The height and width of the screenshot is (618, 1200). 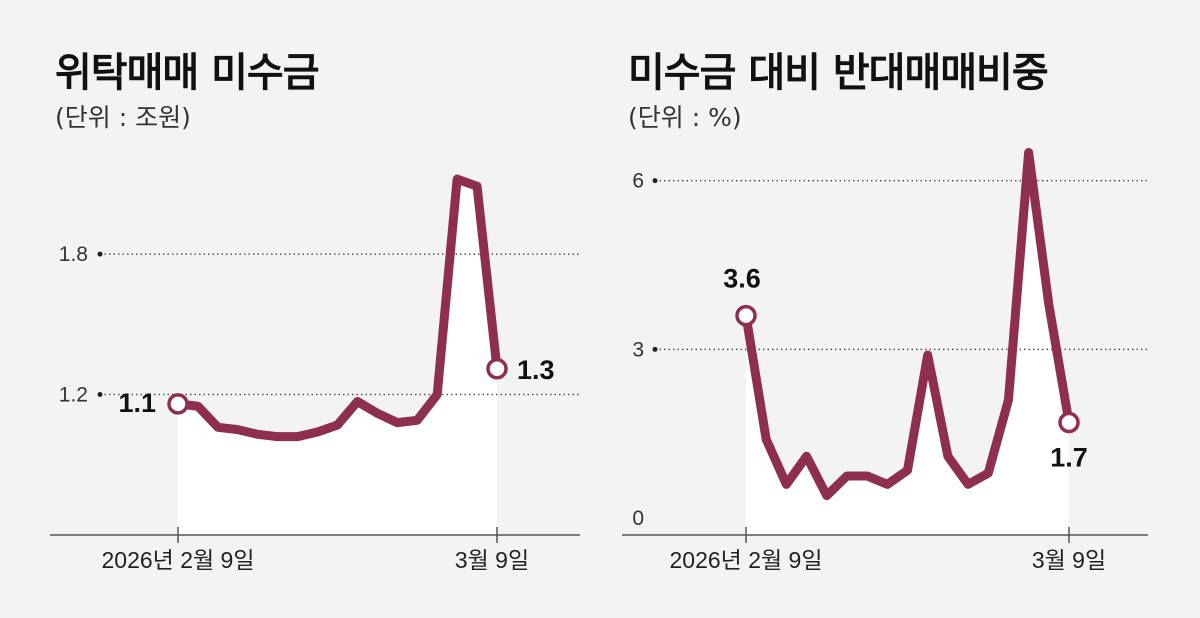 What do you see at coordinates (1069, 458) in the screenshot?
I see `data-label: 1.7` at bounding box center [1069, 458].